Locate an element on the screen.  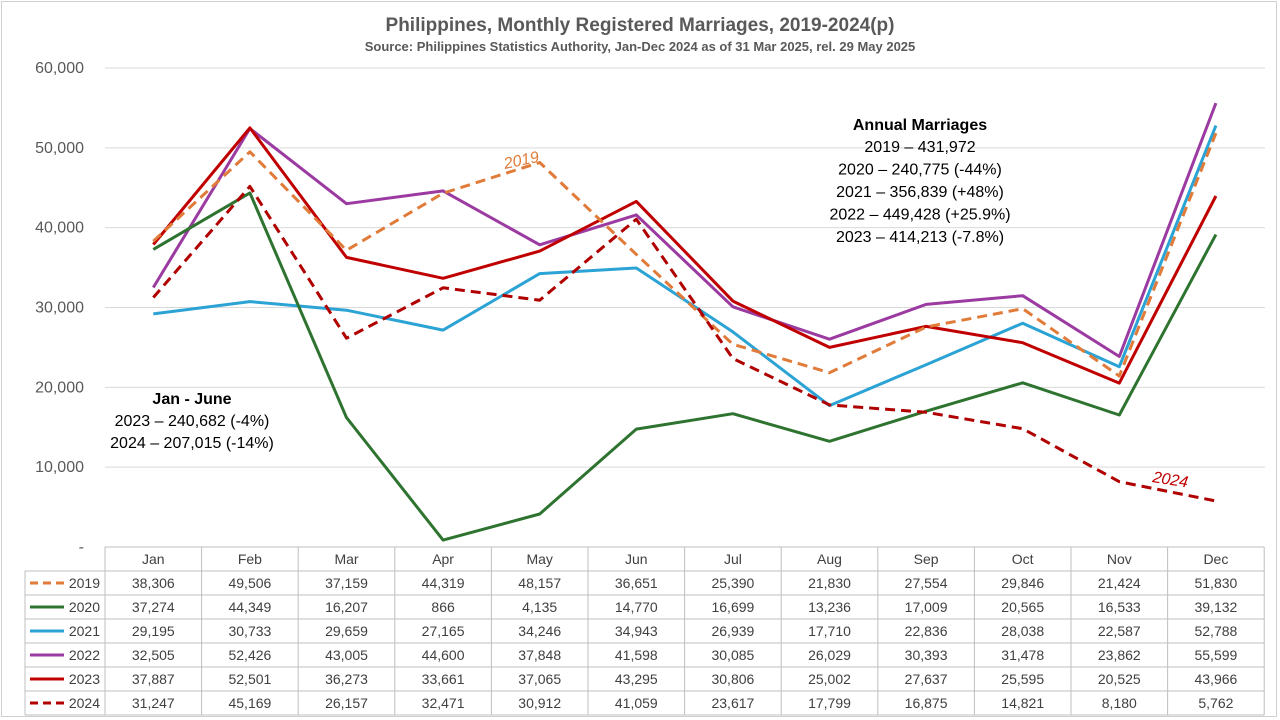
data-label: 39,132 is located at coordinates (1215, 607).